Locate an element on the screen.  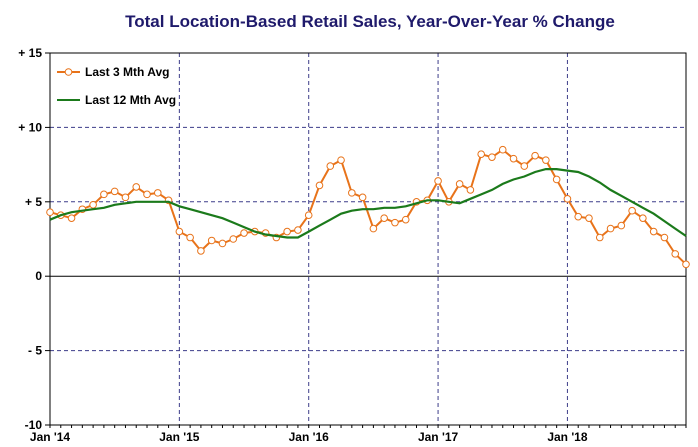
x-tick-label: Jan '14 is located at coordinates (50, 437).